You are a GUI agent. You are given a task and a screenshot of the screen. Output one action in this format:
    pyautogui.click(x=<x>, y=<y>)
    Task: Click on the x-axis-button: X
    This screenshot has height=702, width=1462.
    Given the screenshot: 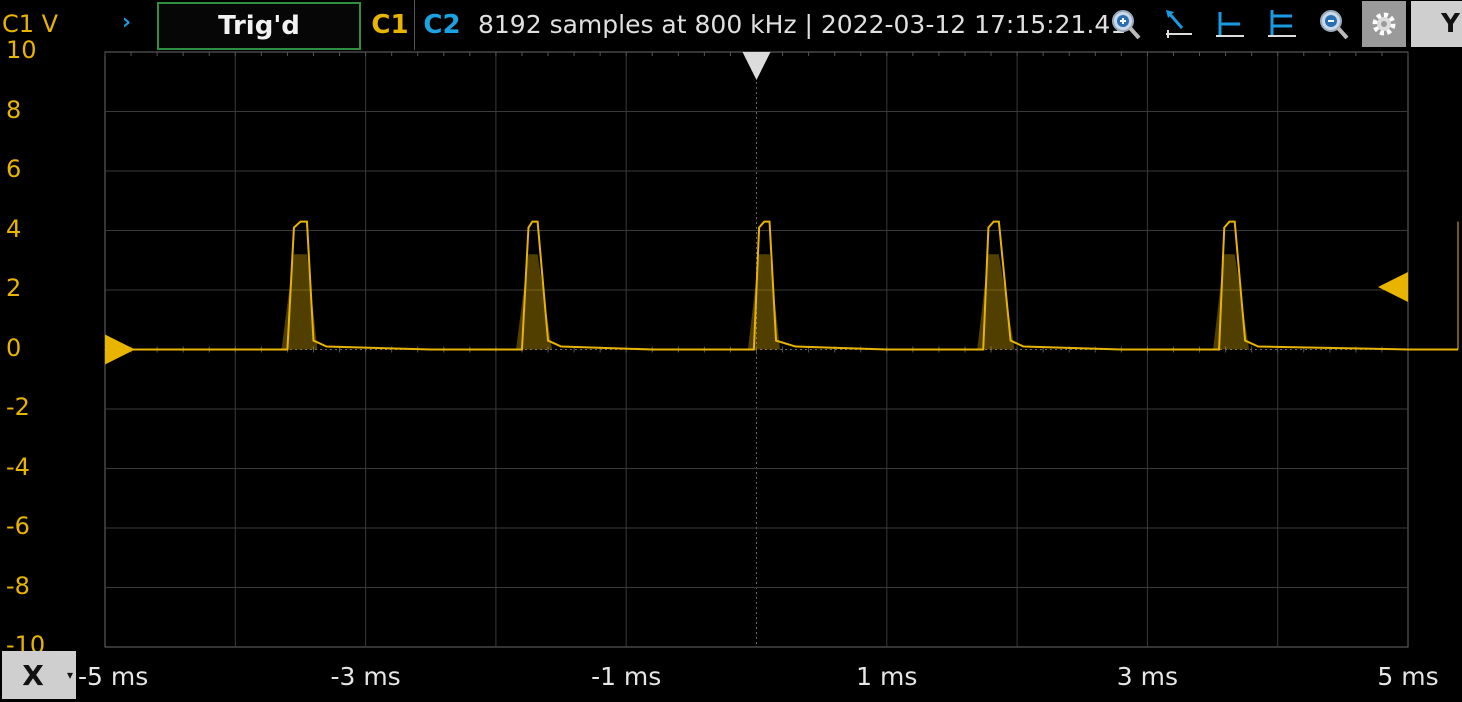 What is the action you would take?
    pyautogui.click(x=33, y=675)
    